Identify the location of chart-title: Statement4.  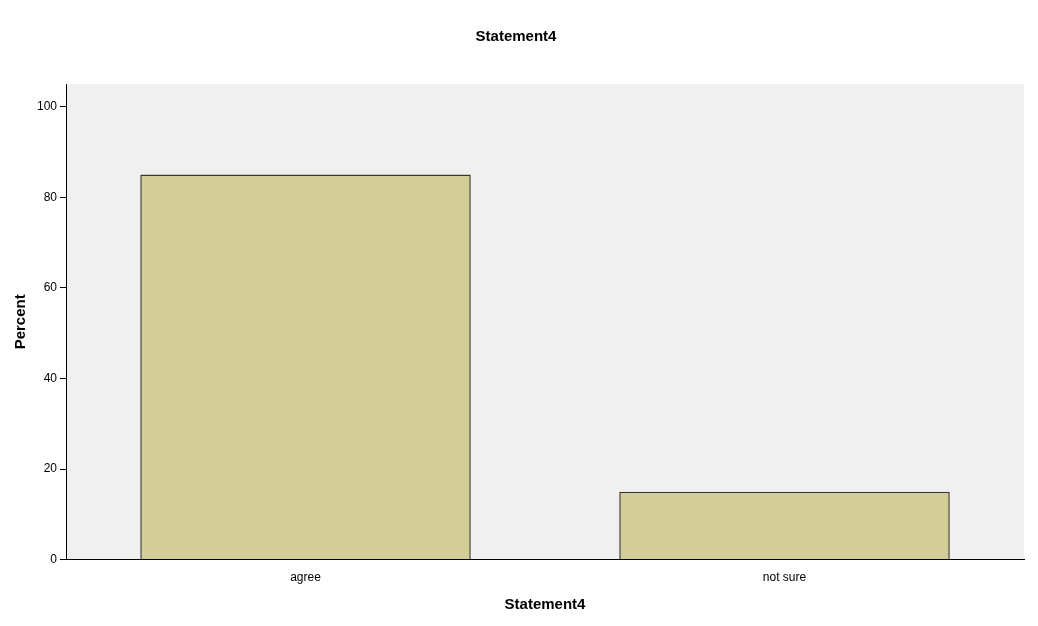
(516, 36).